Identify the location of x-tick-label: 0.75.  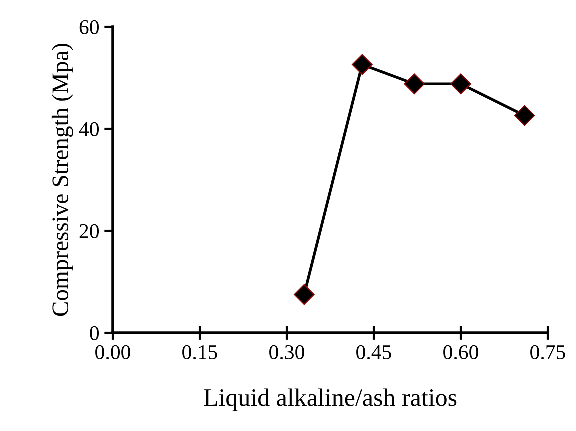
(548, 352).